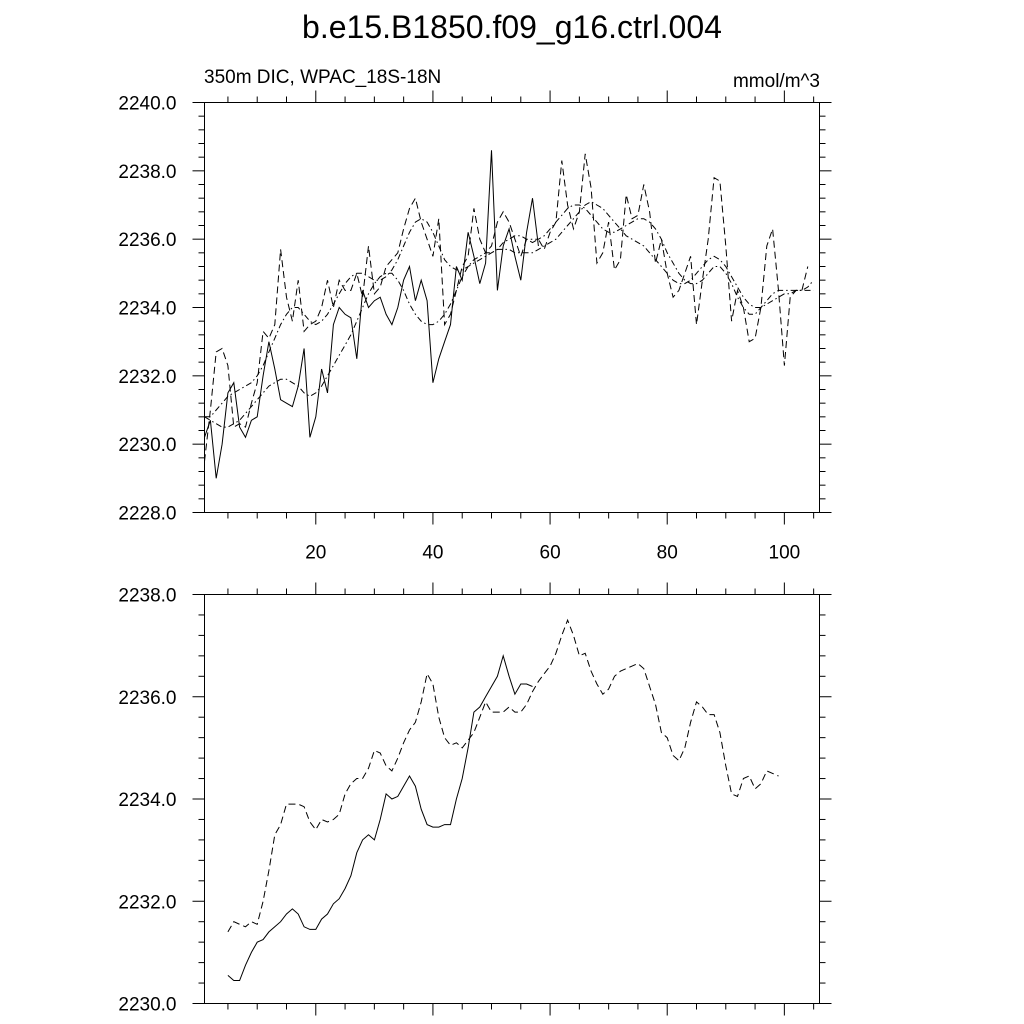 Image resolution: width=1024 pixels, height=1024 pixels. I want to click on top-ytick-label: 2236.0, so click(147, 240).